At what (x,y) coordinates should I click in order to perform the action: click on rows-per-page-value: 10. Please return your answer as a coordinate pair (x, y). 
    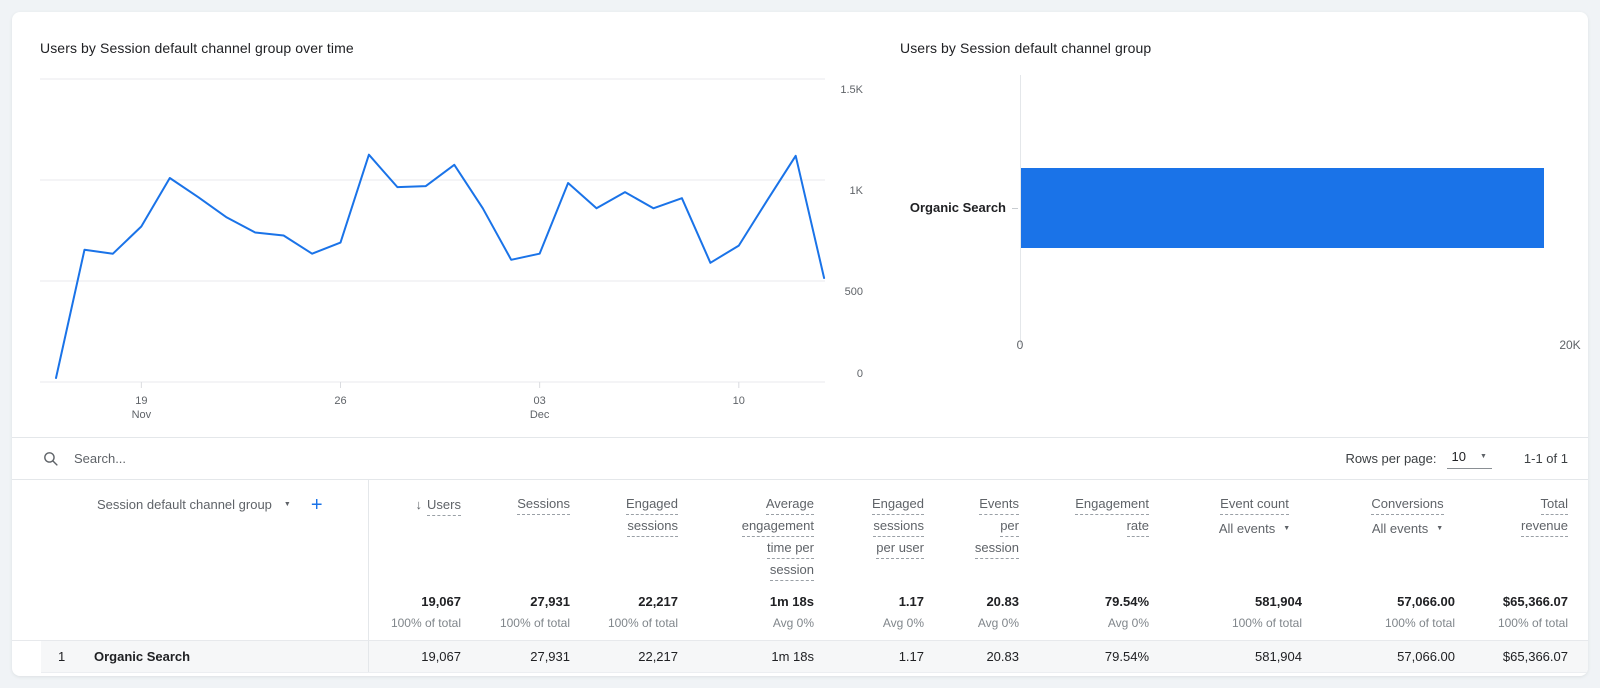
    Looking at the image, I should click on (1458, 456).